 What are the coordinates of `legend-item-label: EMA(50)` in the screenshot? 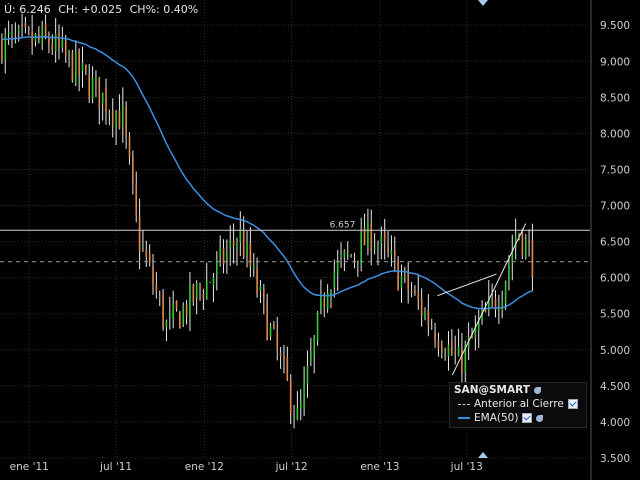 It's located at (496, 418).